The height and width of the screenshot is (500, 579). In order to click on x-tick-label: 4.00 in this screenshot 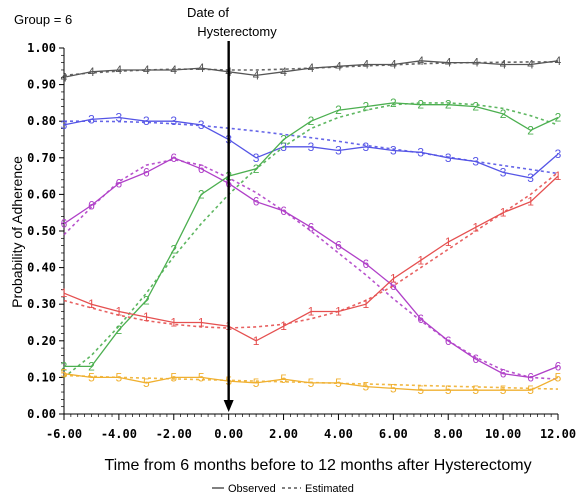, I will do `click(338, 434)`.